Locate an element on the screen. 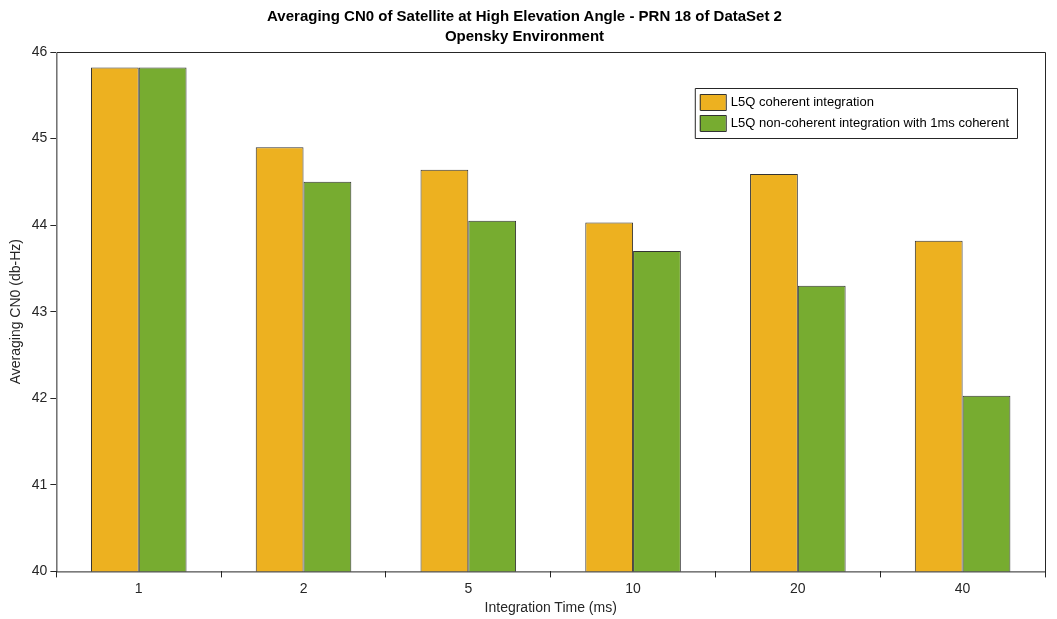  legend-label: L5Q non-coherent integration with 1ms coherent is located at coordinates (870, 122).